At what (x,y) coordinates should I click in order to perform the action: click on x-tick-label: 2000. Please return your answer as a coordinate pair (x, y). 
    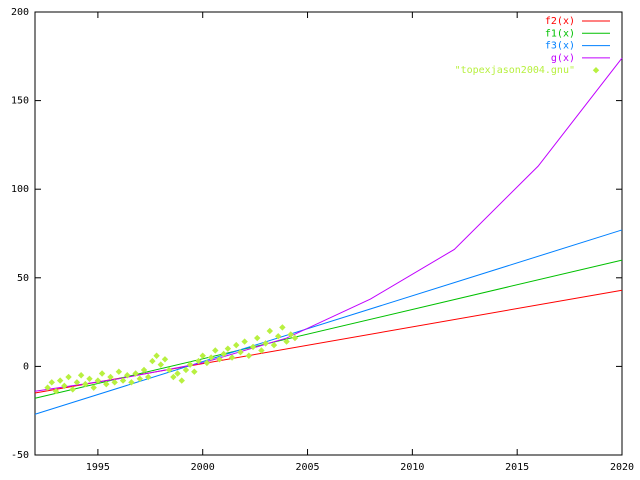
    Looking at the image, I should click on (203, 467).